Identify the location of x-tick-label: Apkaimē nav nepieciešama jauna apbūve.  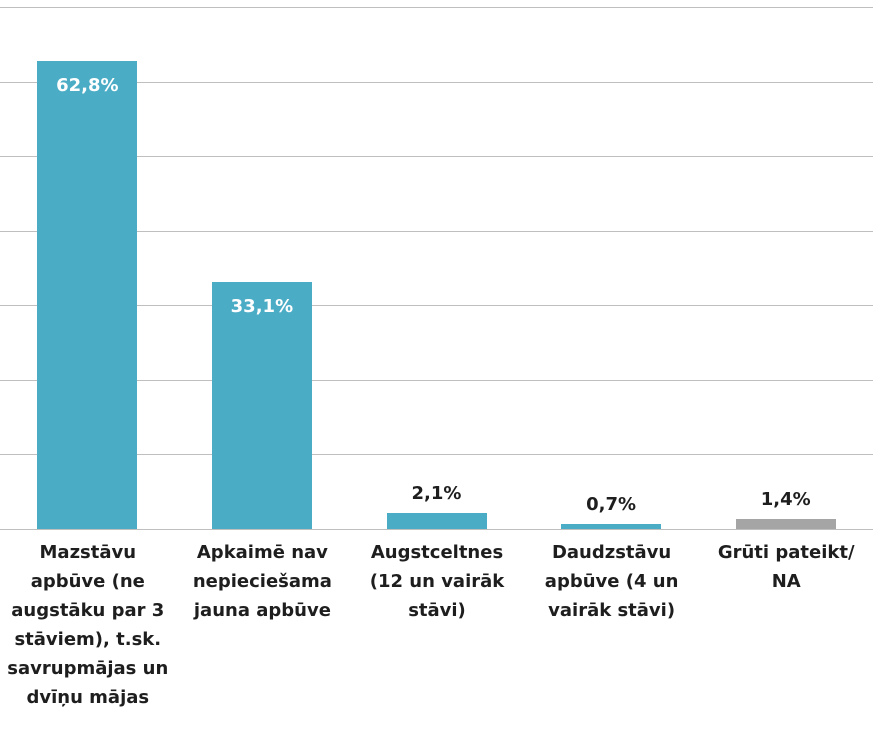
(262, 581).